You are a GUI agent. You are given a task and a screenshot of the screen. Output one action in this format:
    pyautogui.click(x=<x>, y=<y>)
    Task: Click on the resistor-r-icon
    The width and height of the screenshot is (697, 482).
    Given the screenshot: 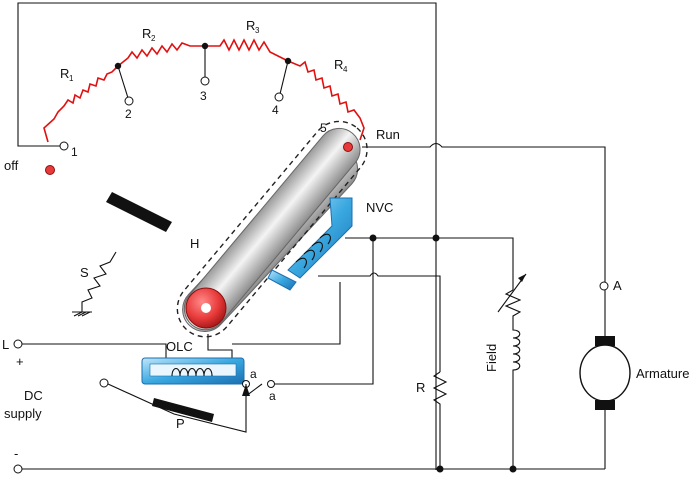 What is the action you would take?
    pyautogui.click(x=440, y=420)
    